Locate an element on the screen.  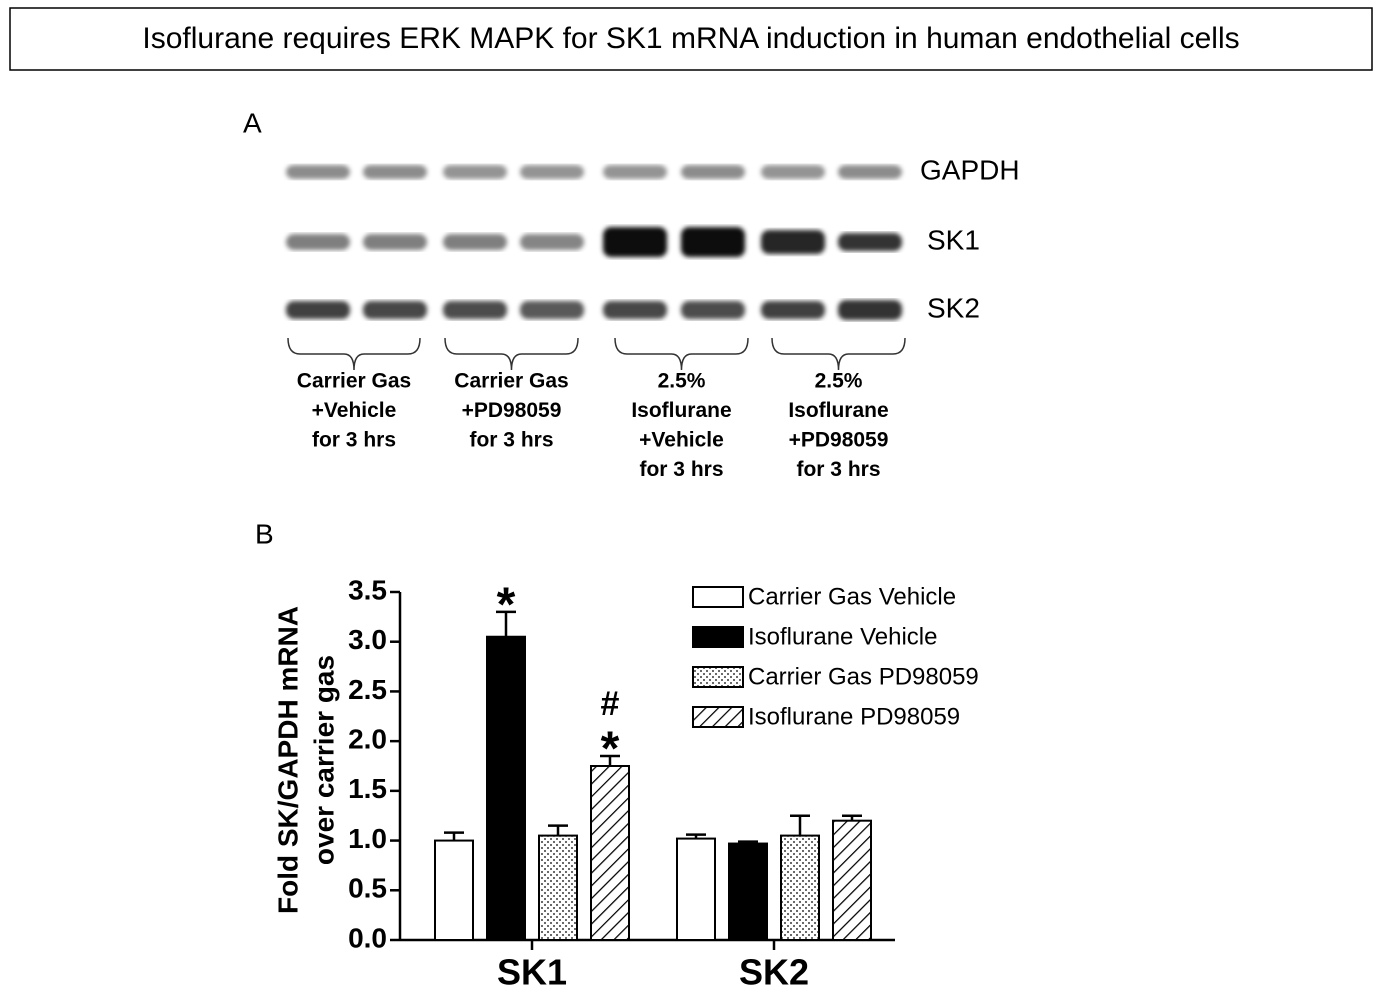
x-tick-label: SK2 is located at coordinates (774, 972).